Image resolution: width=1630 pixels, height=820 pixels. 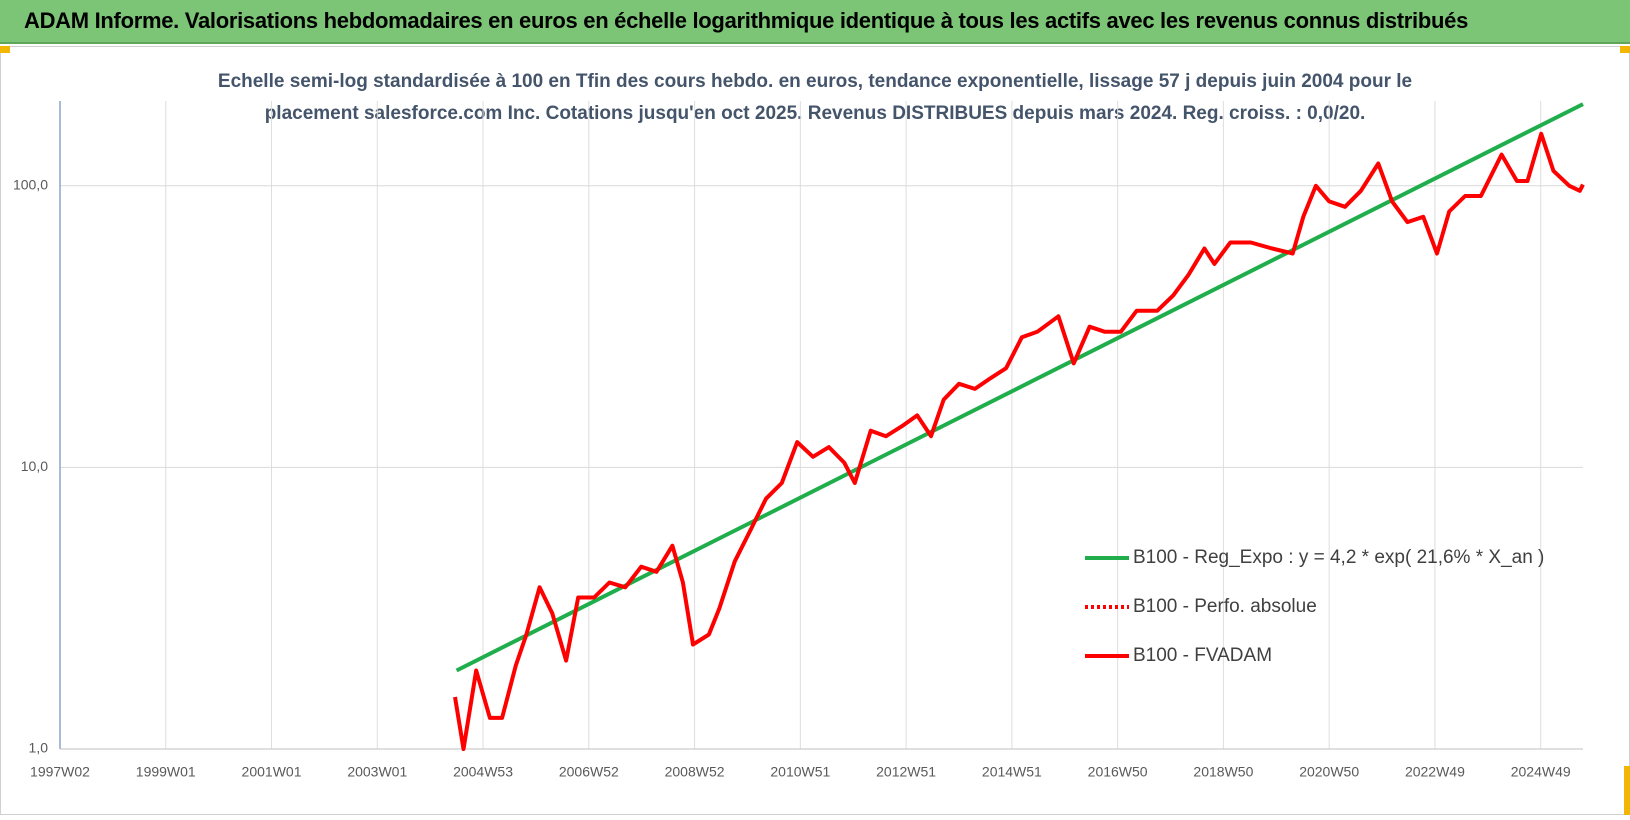 I want to click on x-tick-label: 2004W53, so click(x=483, y=772).